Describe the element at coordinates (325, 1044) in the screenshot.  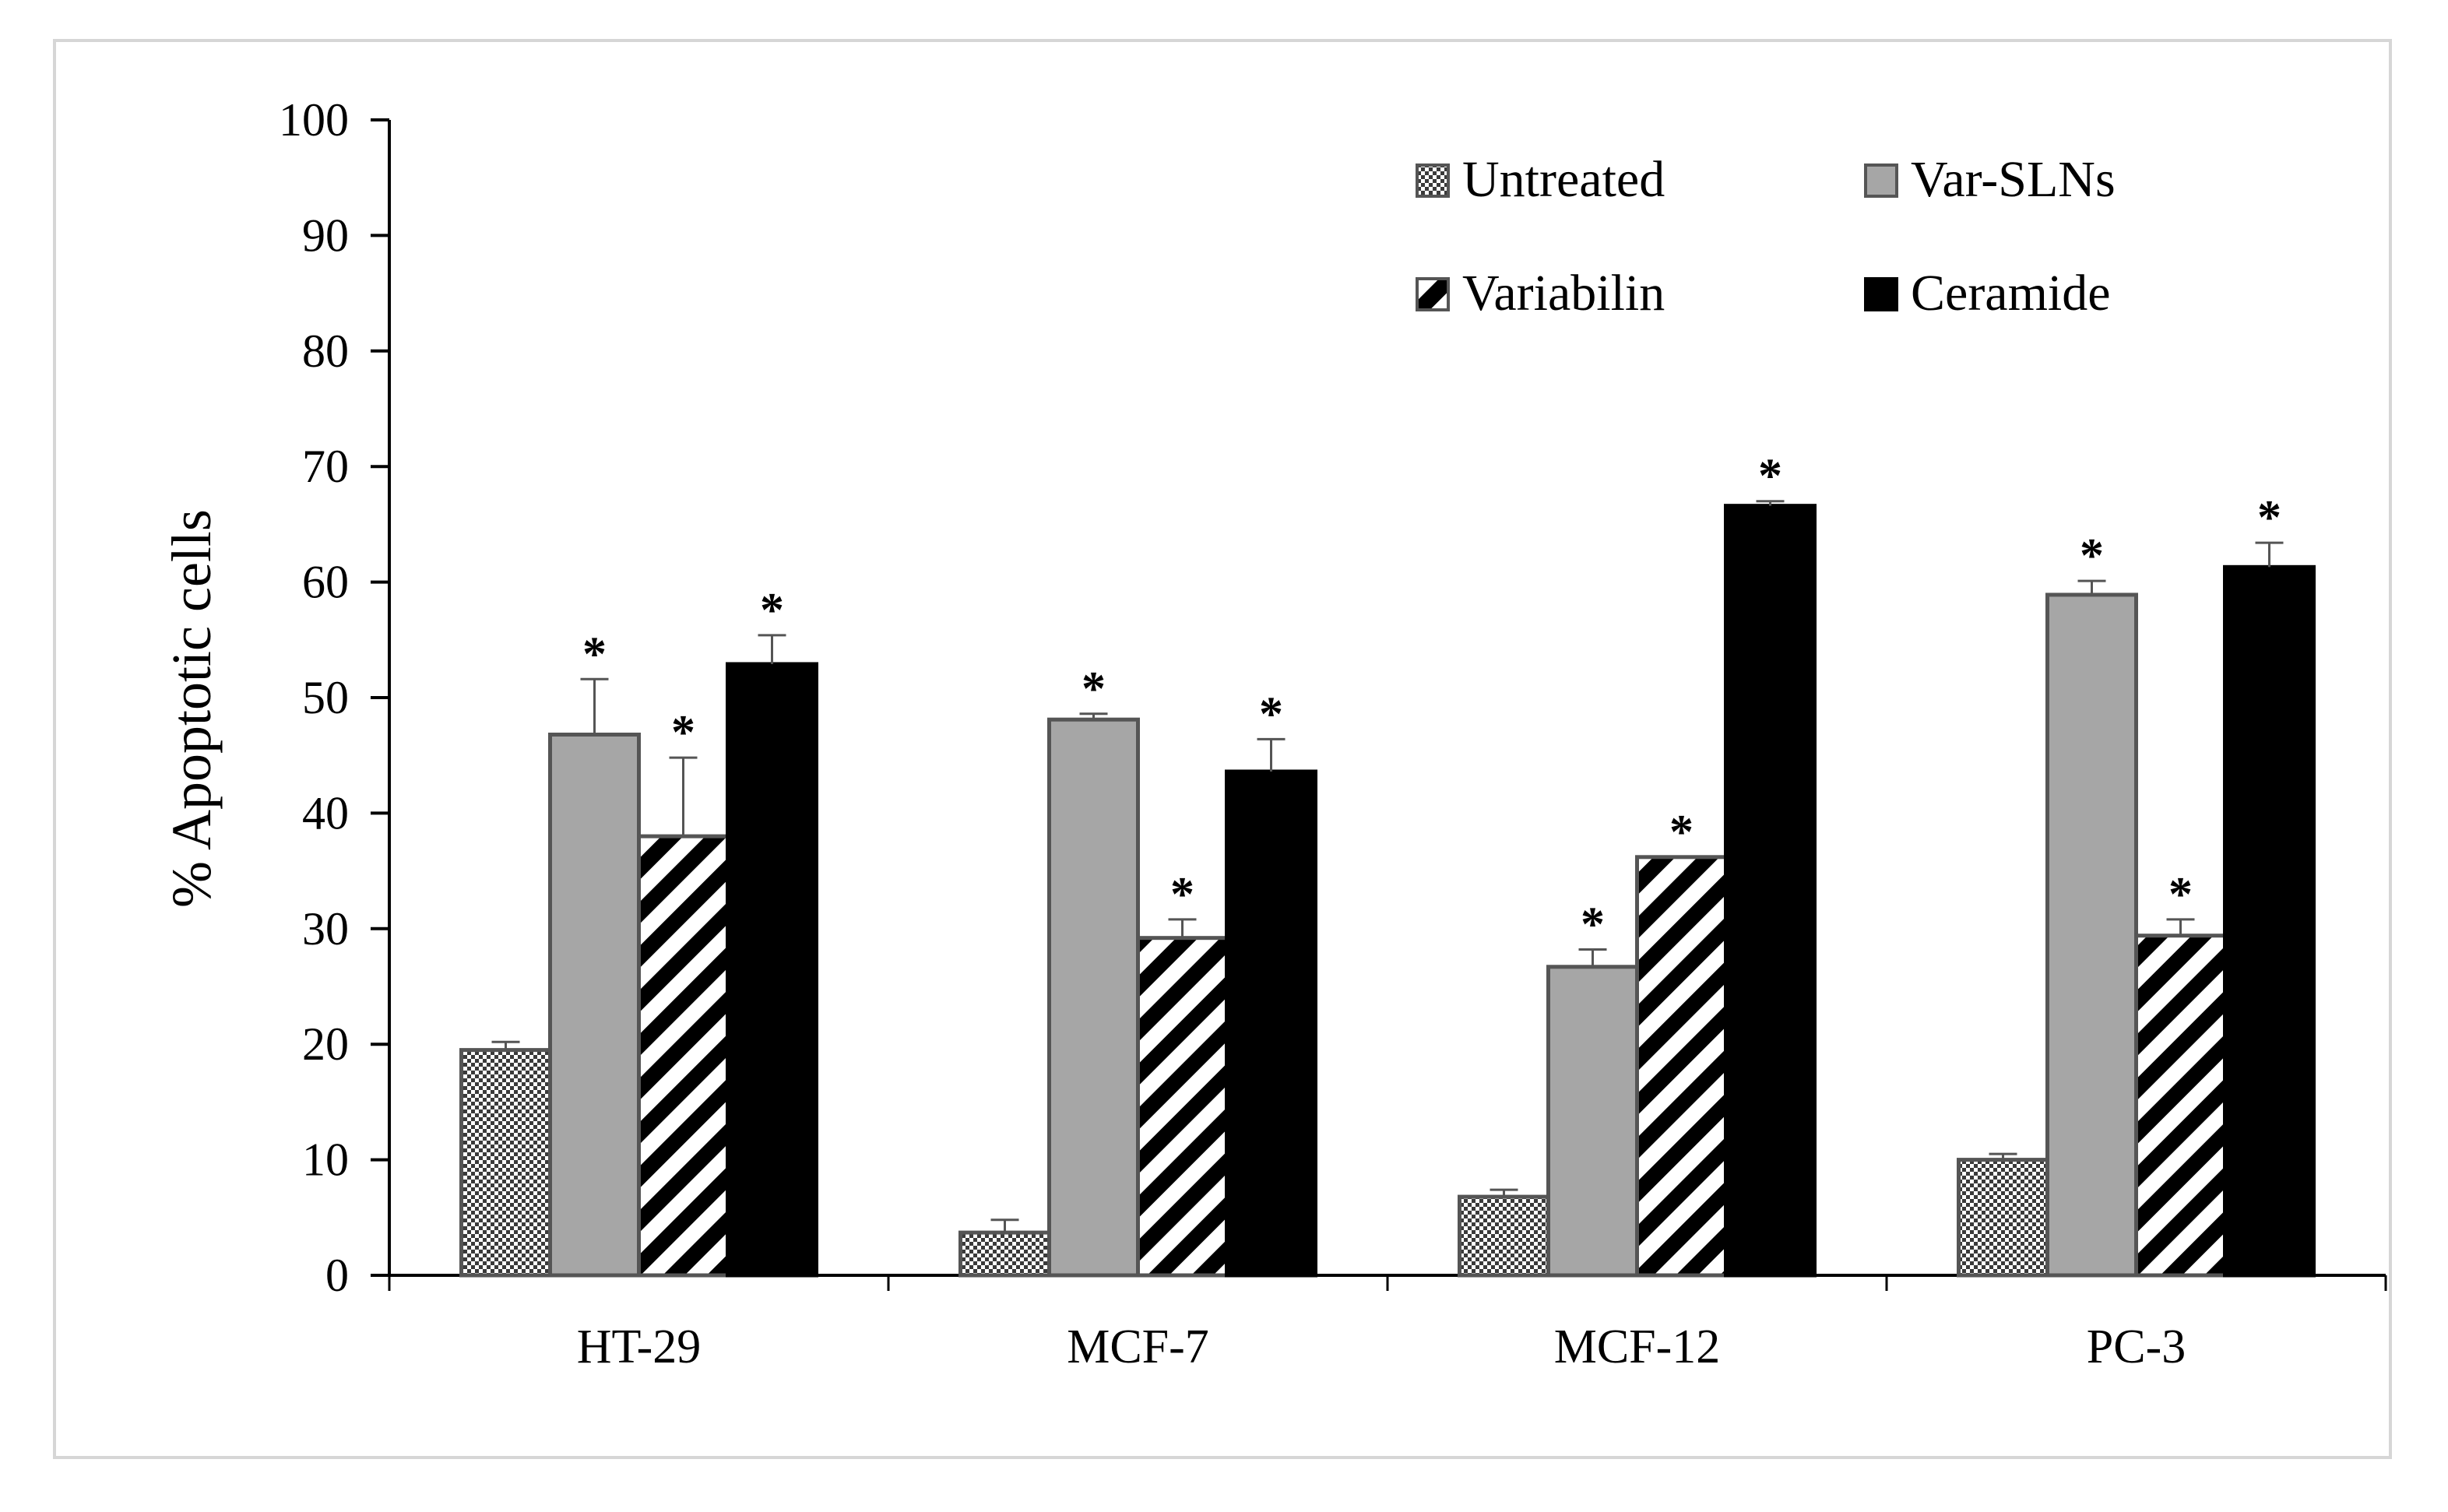
I see `y-tick-label: 20` at that location.